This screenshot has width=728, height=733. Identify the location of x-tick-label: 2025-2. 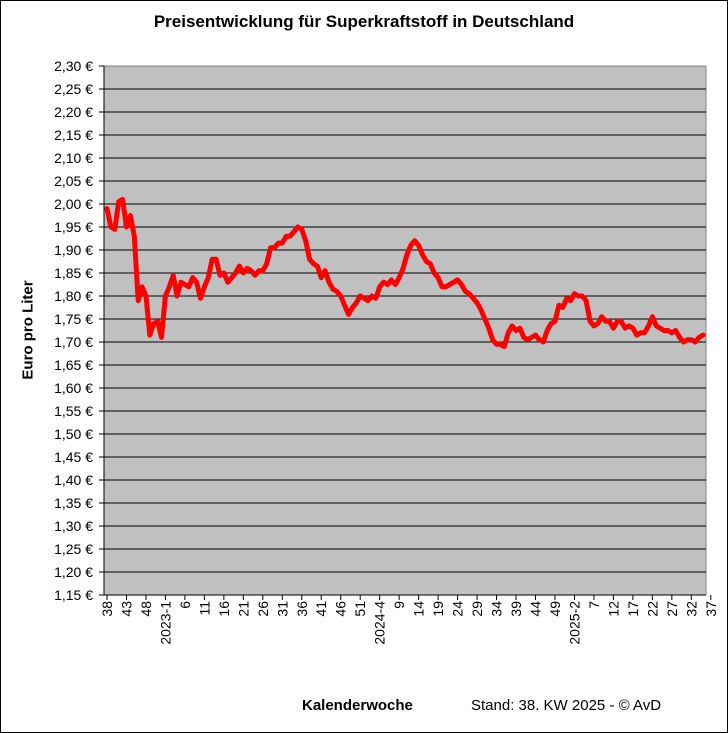
(574, 623).